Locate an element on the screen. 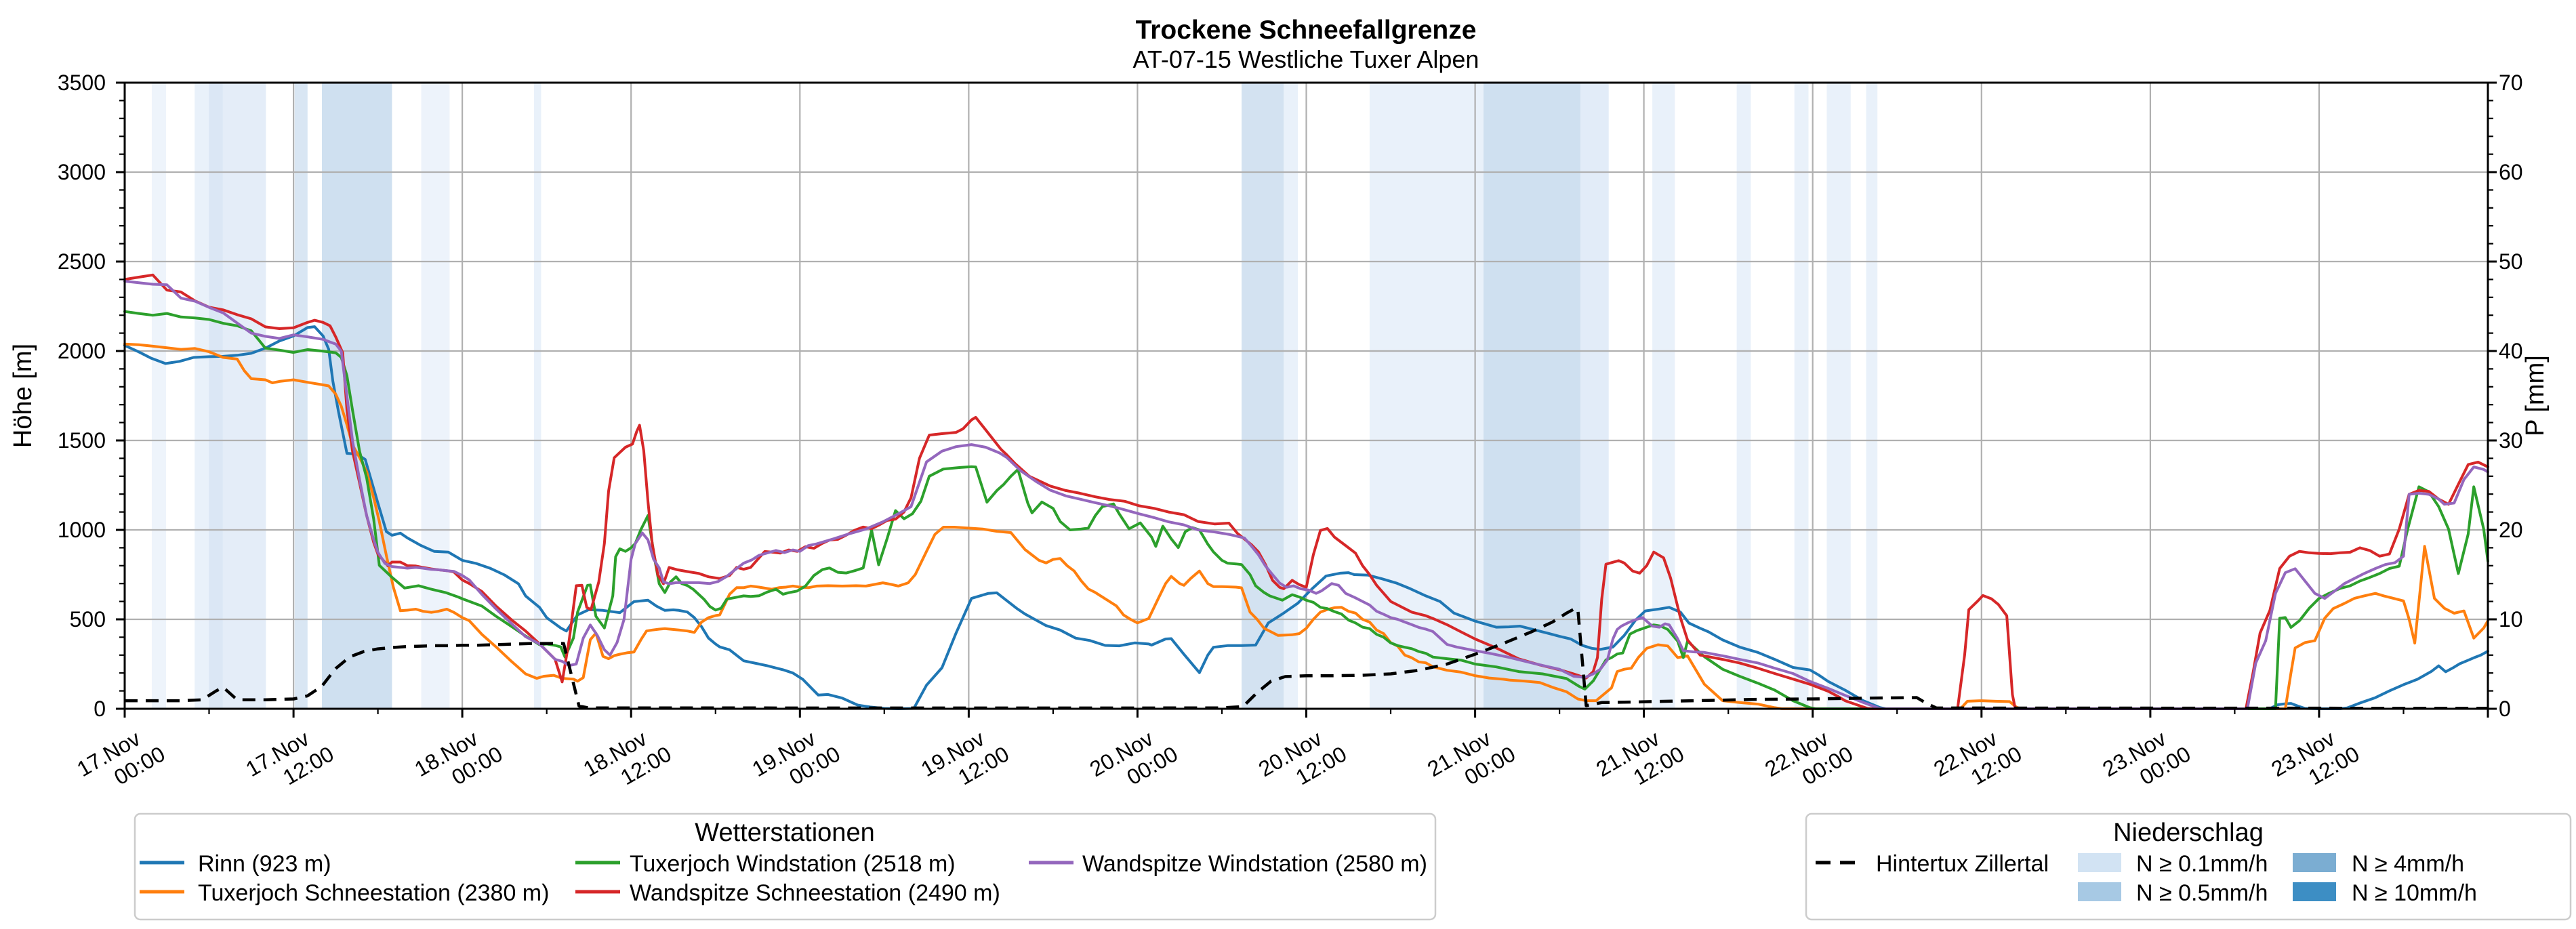  svg-text:Wandspitze Windstation (2580 m: Wandspitze Windstation (2580 m) is located at coordinates (1255, 864).